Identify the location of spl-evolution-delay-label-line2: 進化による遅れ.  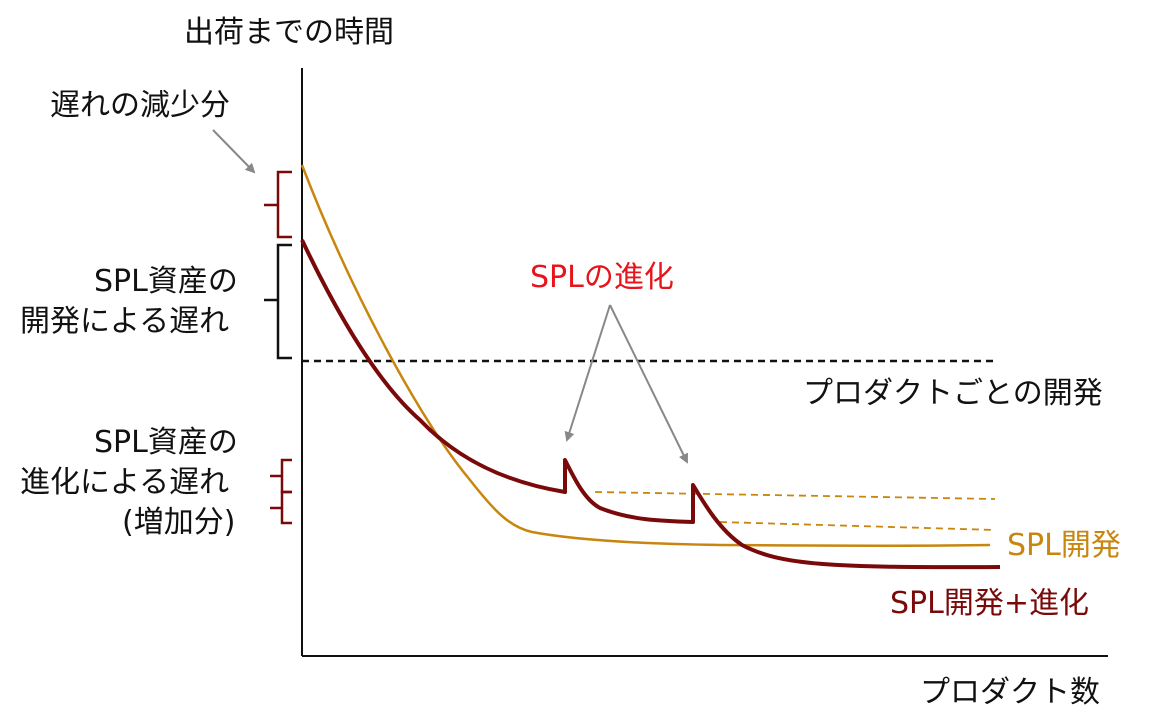
(124, 482).